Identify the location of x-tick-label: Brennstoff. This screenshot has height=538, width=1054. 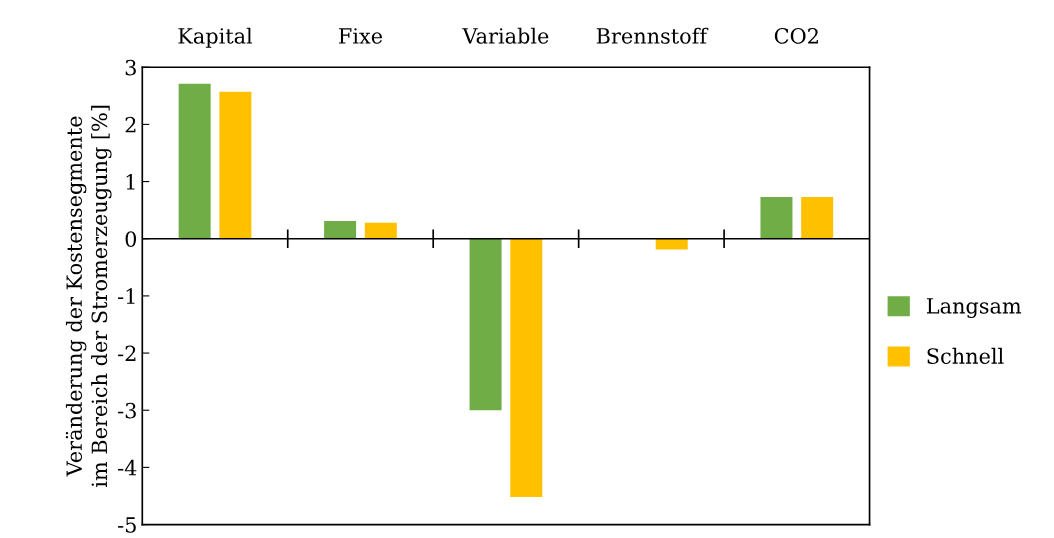
(652, 35).